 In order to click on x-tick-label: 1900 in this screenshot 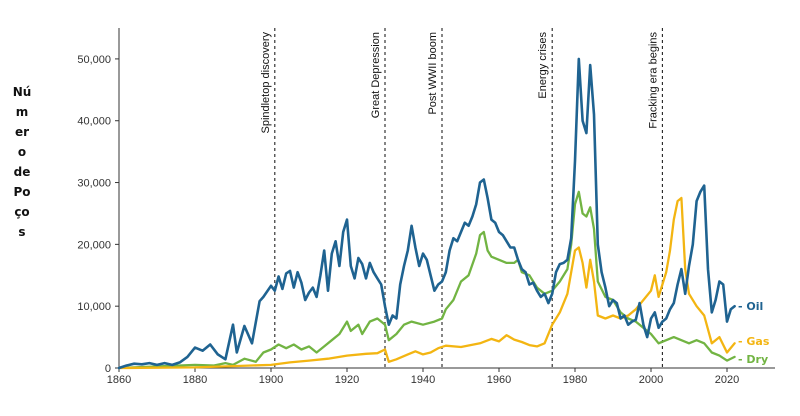, I will do `click(271, 380)`.